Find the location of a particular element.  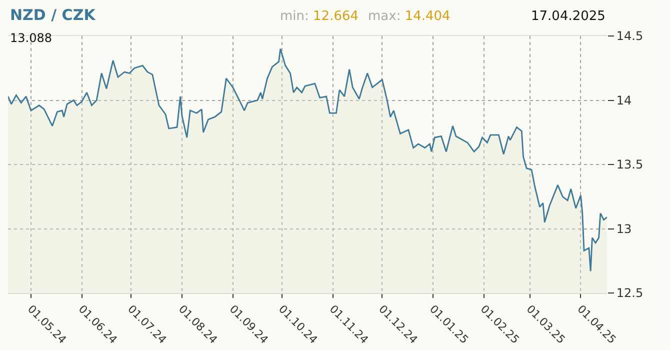

text: min: 12.664 is located at coordinates (319, 16).